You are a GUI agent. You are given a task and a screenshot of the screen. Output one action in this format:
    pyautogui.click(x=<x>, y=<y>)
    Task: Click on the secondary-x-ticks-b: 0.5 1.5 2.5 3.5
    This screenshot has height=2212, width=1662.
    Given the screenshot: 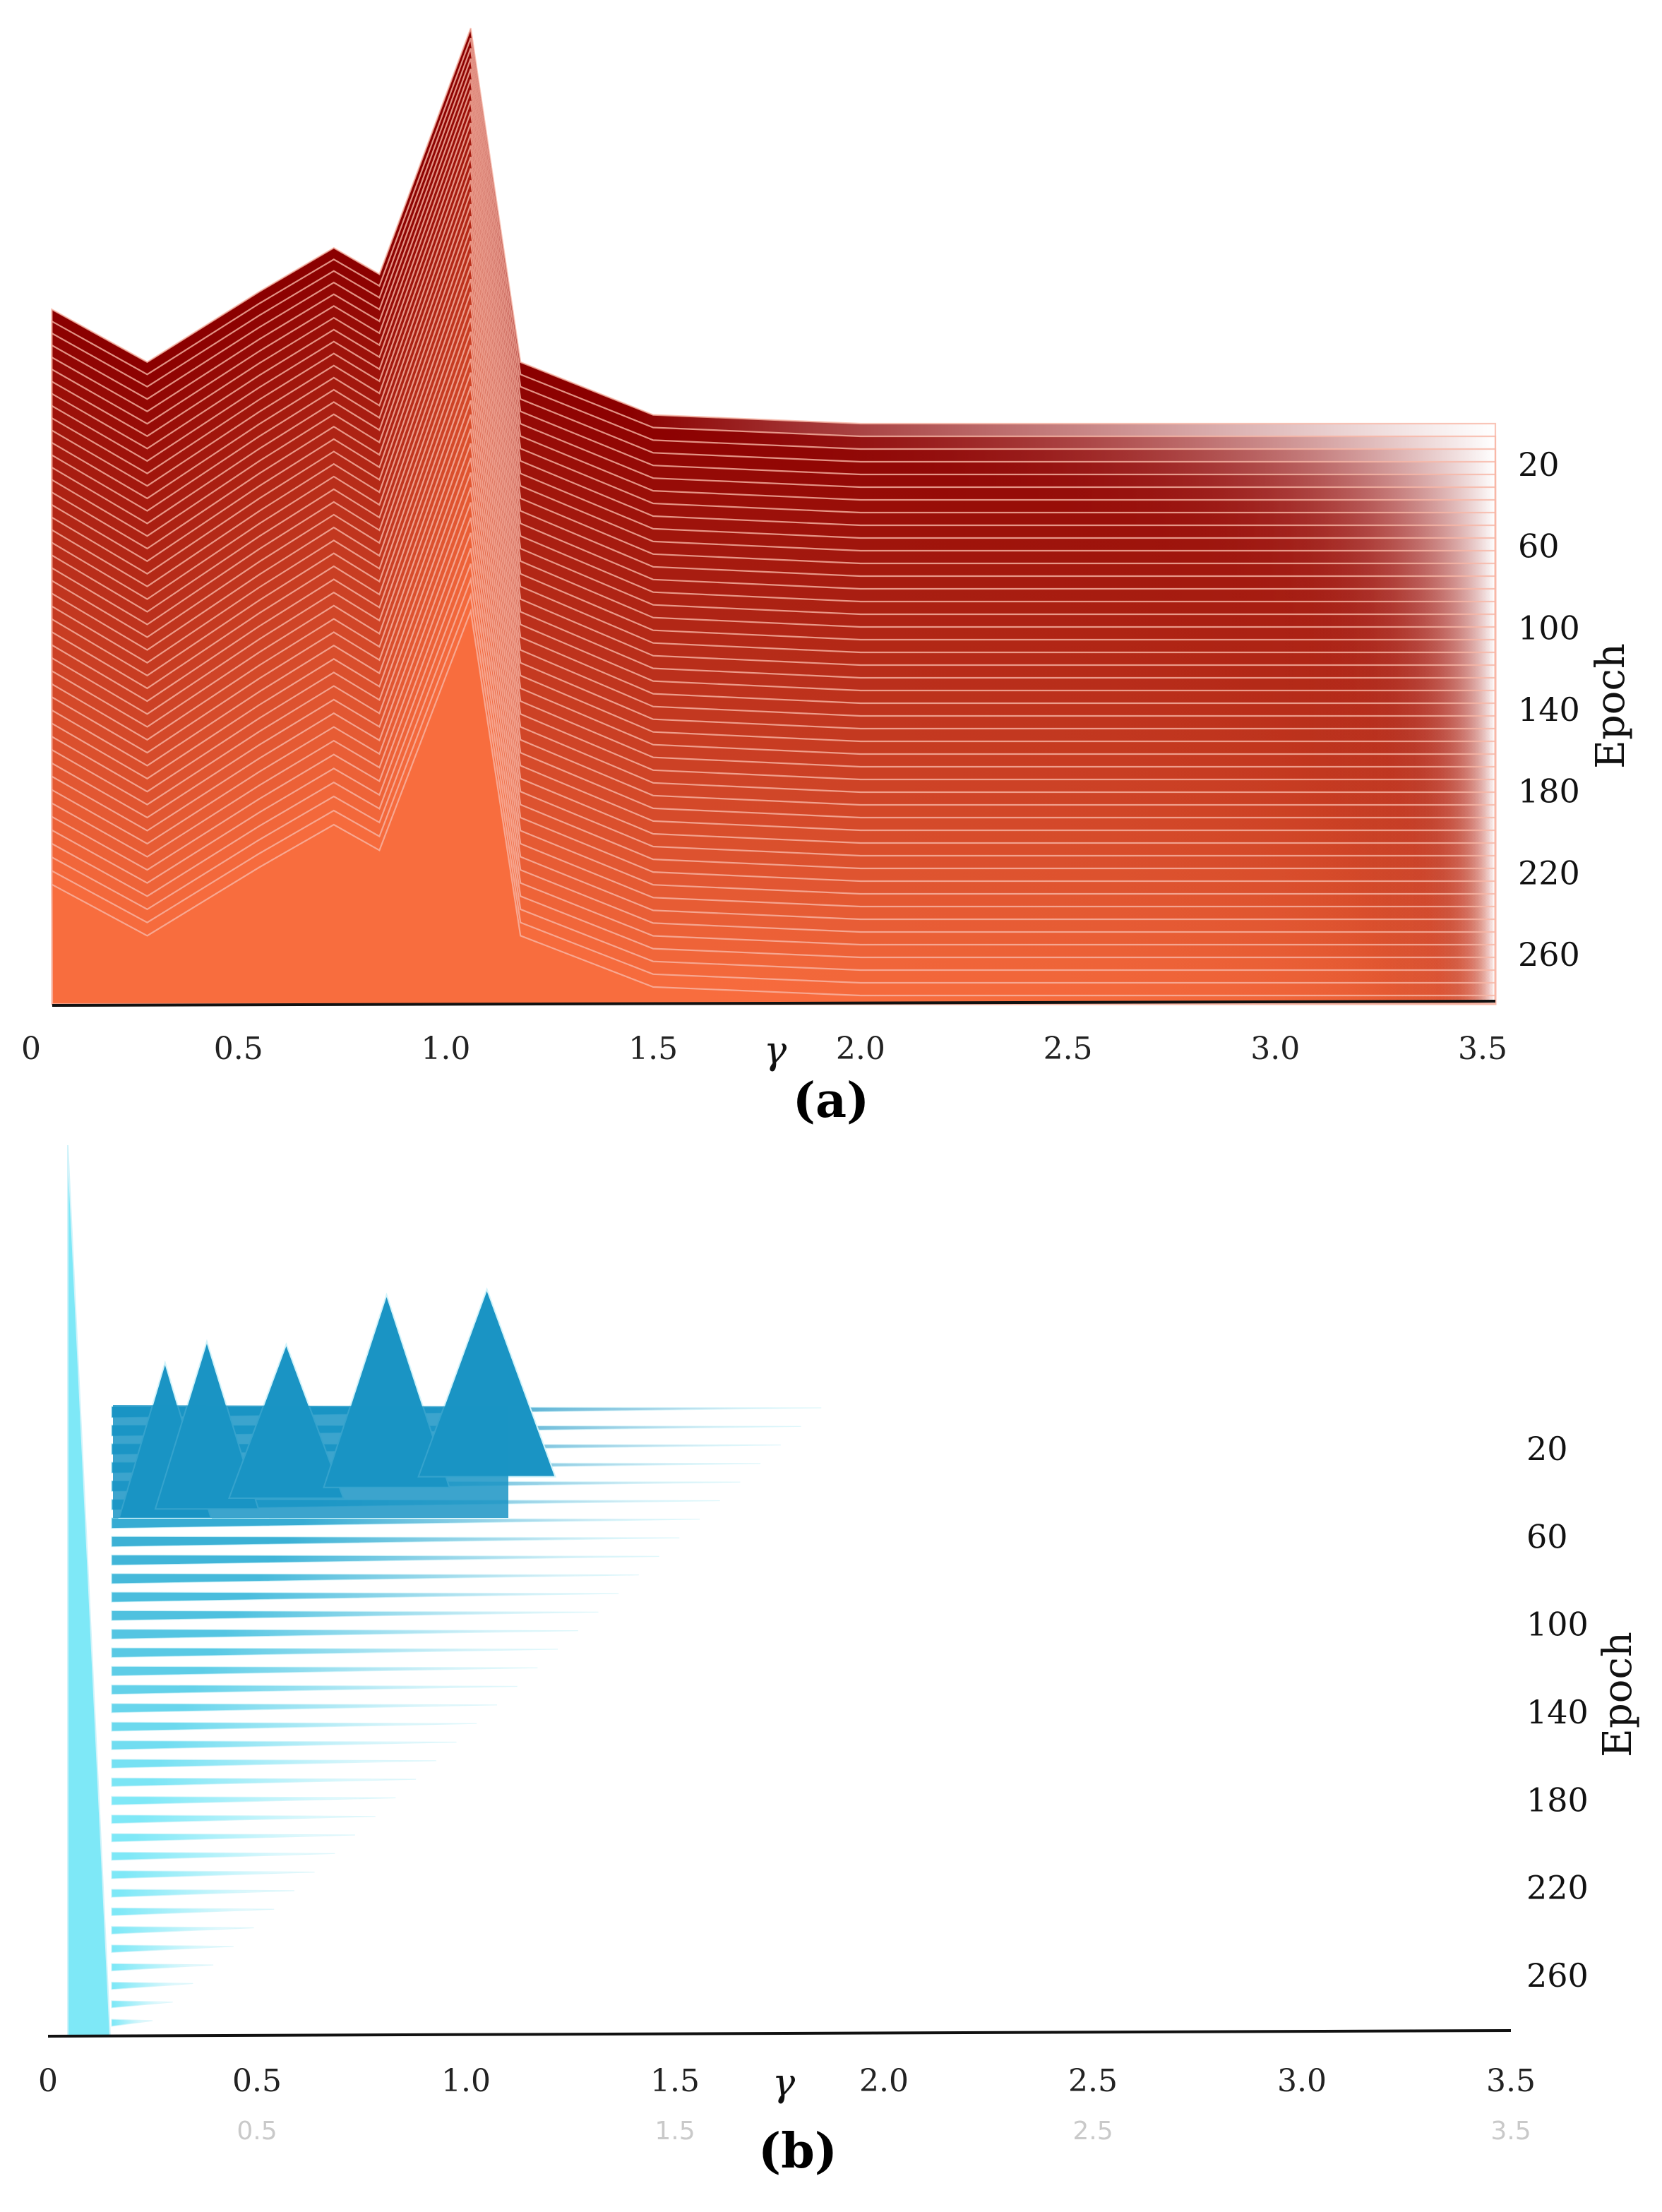 What is the action you would take?
    pyautogui.click(x=884, y=2132)
    